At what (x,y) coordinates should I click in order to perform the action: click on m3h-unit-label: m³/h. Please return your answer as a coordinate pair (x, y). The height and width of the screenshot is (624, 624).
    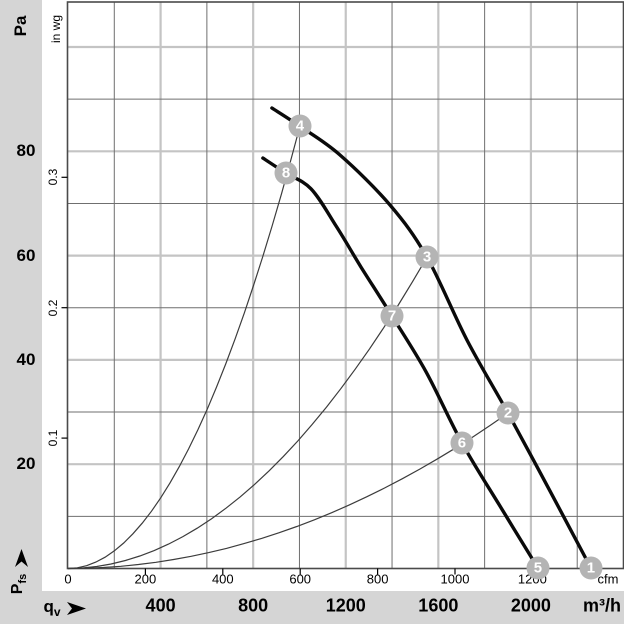
    Looking at the image, I should click on (602, 605).